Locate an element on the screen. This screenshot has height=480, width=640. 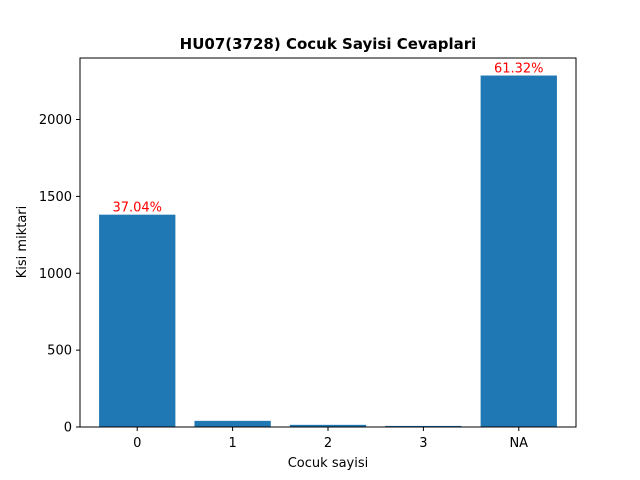
data-label-0: 37.04% is located at coordinates (137, 208).